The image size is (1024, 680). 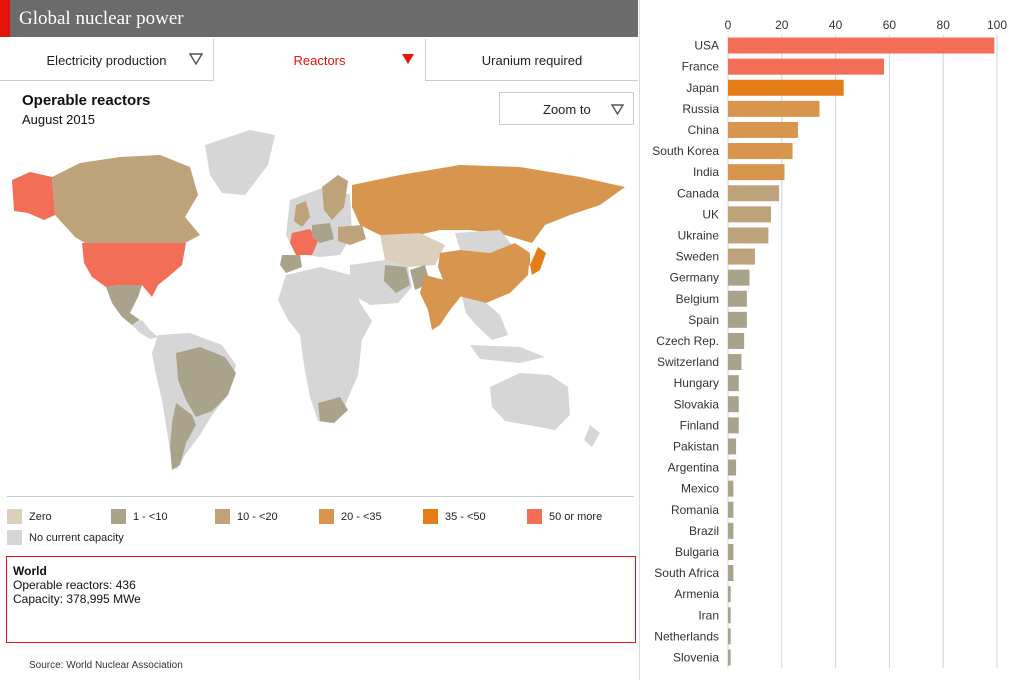 I want to click on legend-item-1-10: 1 - <10, so click(x=139, y=516).